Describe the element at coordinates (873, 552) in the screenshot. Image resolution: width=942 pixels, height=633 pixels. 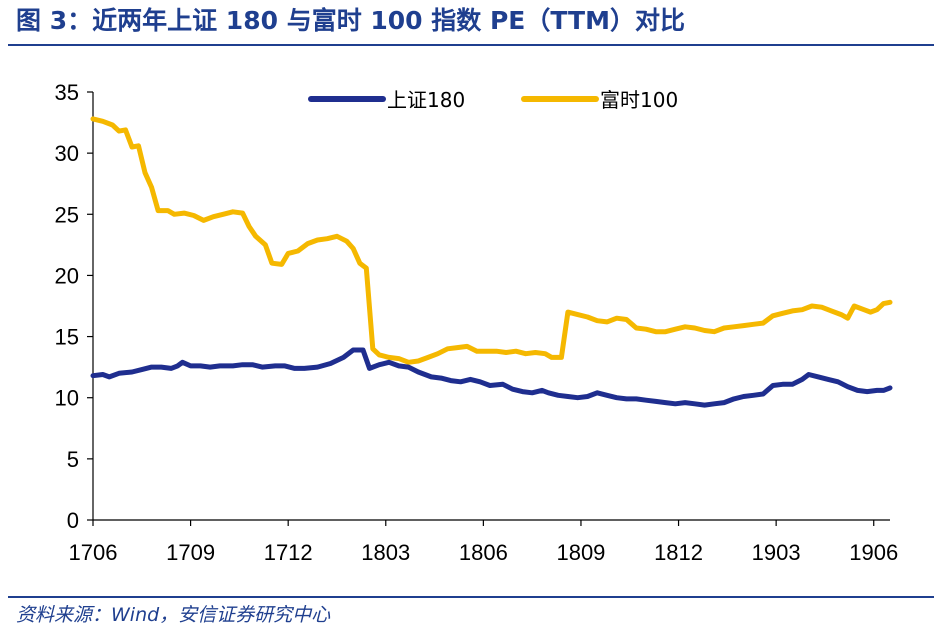
I see `x-tick-label: 1906` at that location.